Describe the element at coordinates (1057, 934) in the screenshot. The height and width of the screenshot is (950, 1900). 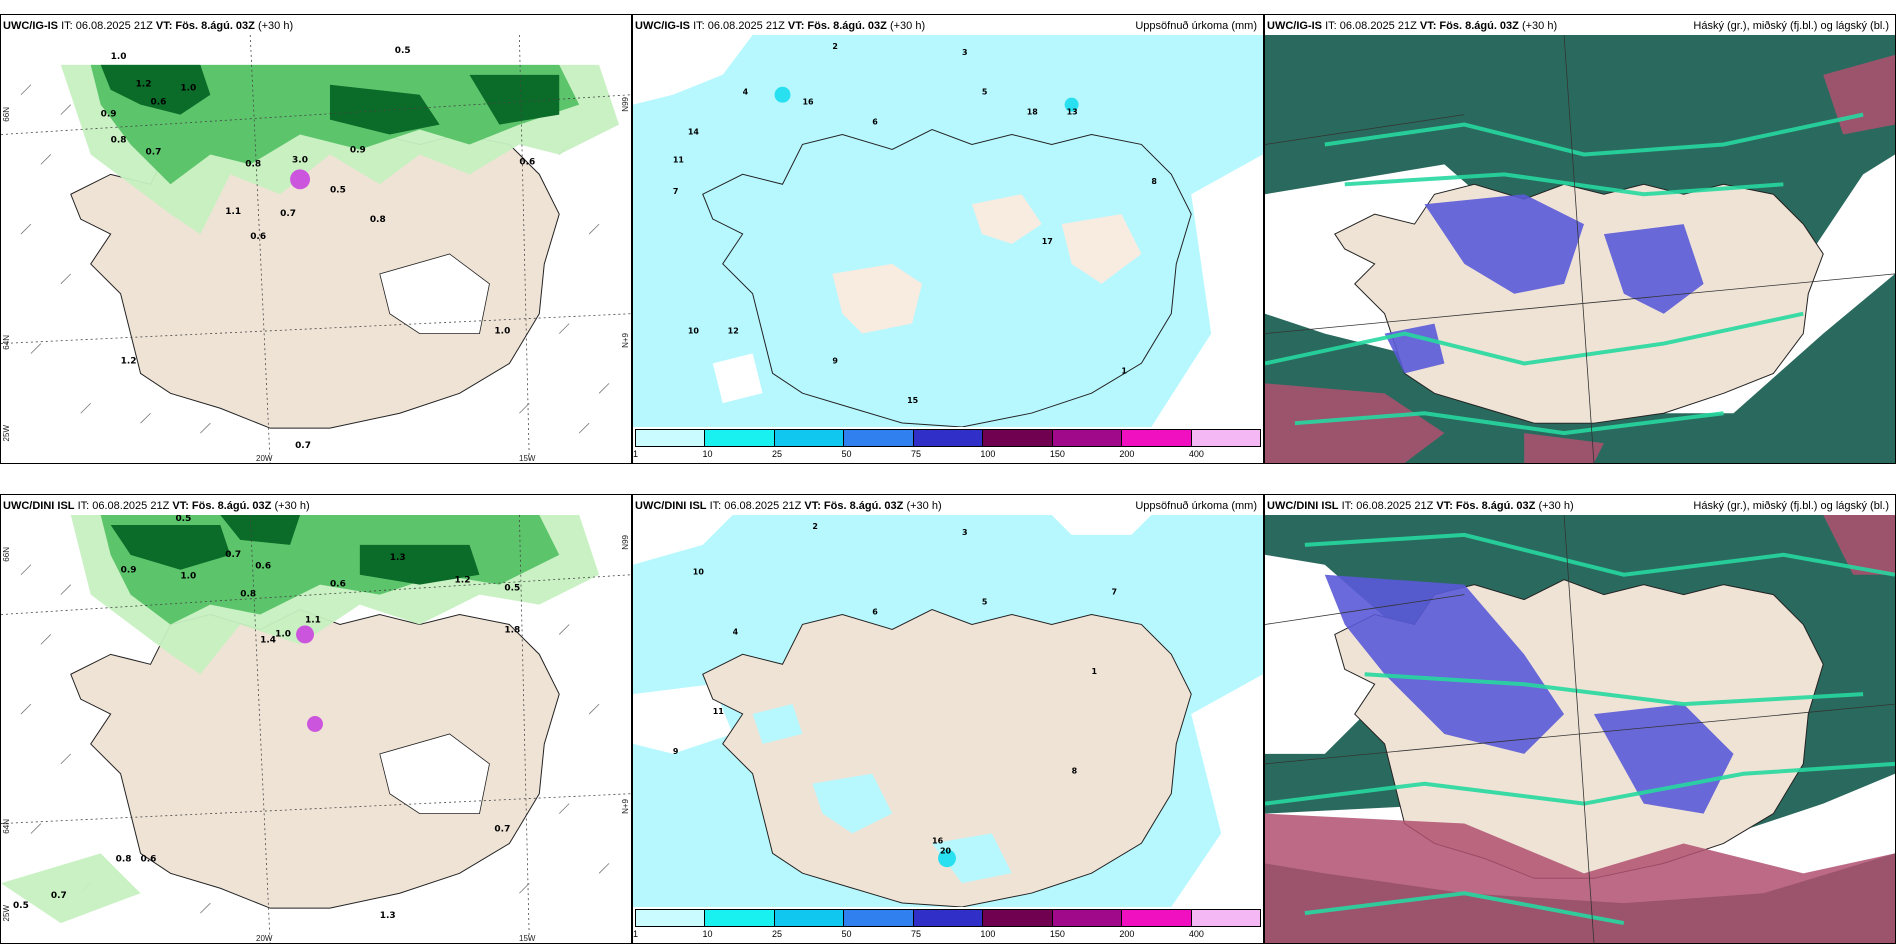
I see `colorbar-label: 150` at that location.